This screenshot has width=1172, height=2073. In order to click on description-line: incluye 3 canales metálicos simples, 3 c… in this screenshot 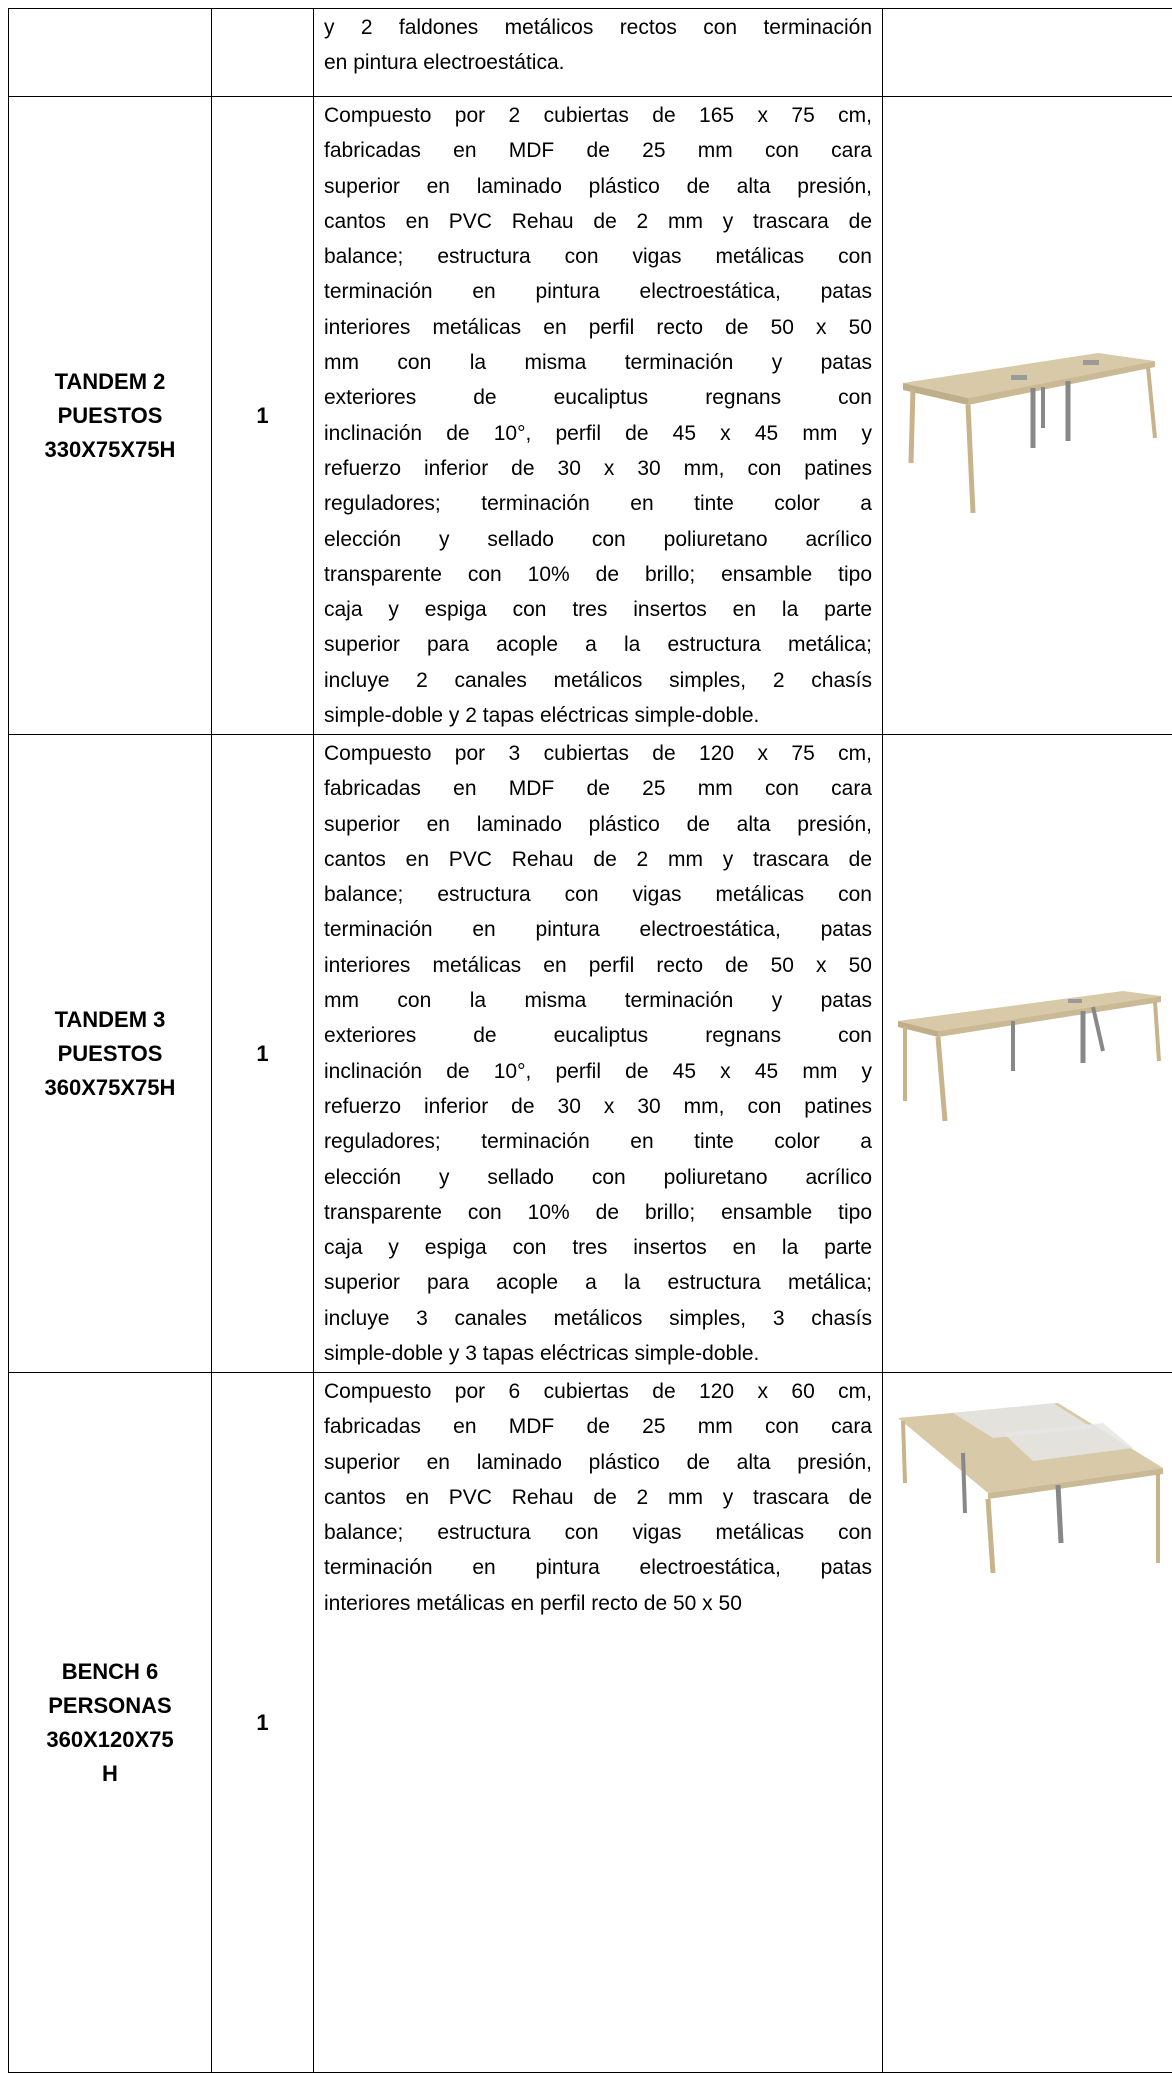, I will do `click(598, 1318)`.